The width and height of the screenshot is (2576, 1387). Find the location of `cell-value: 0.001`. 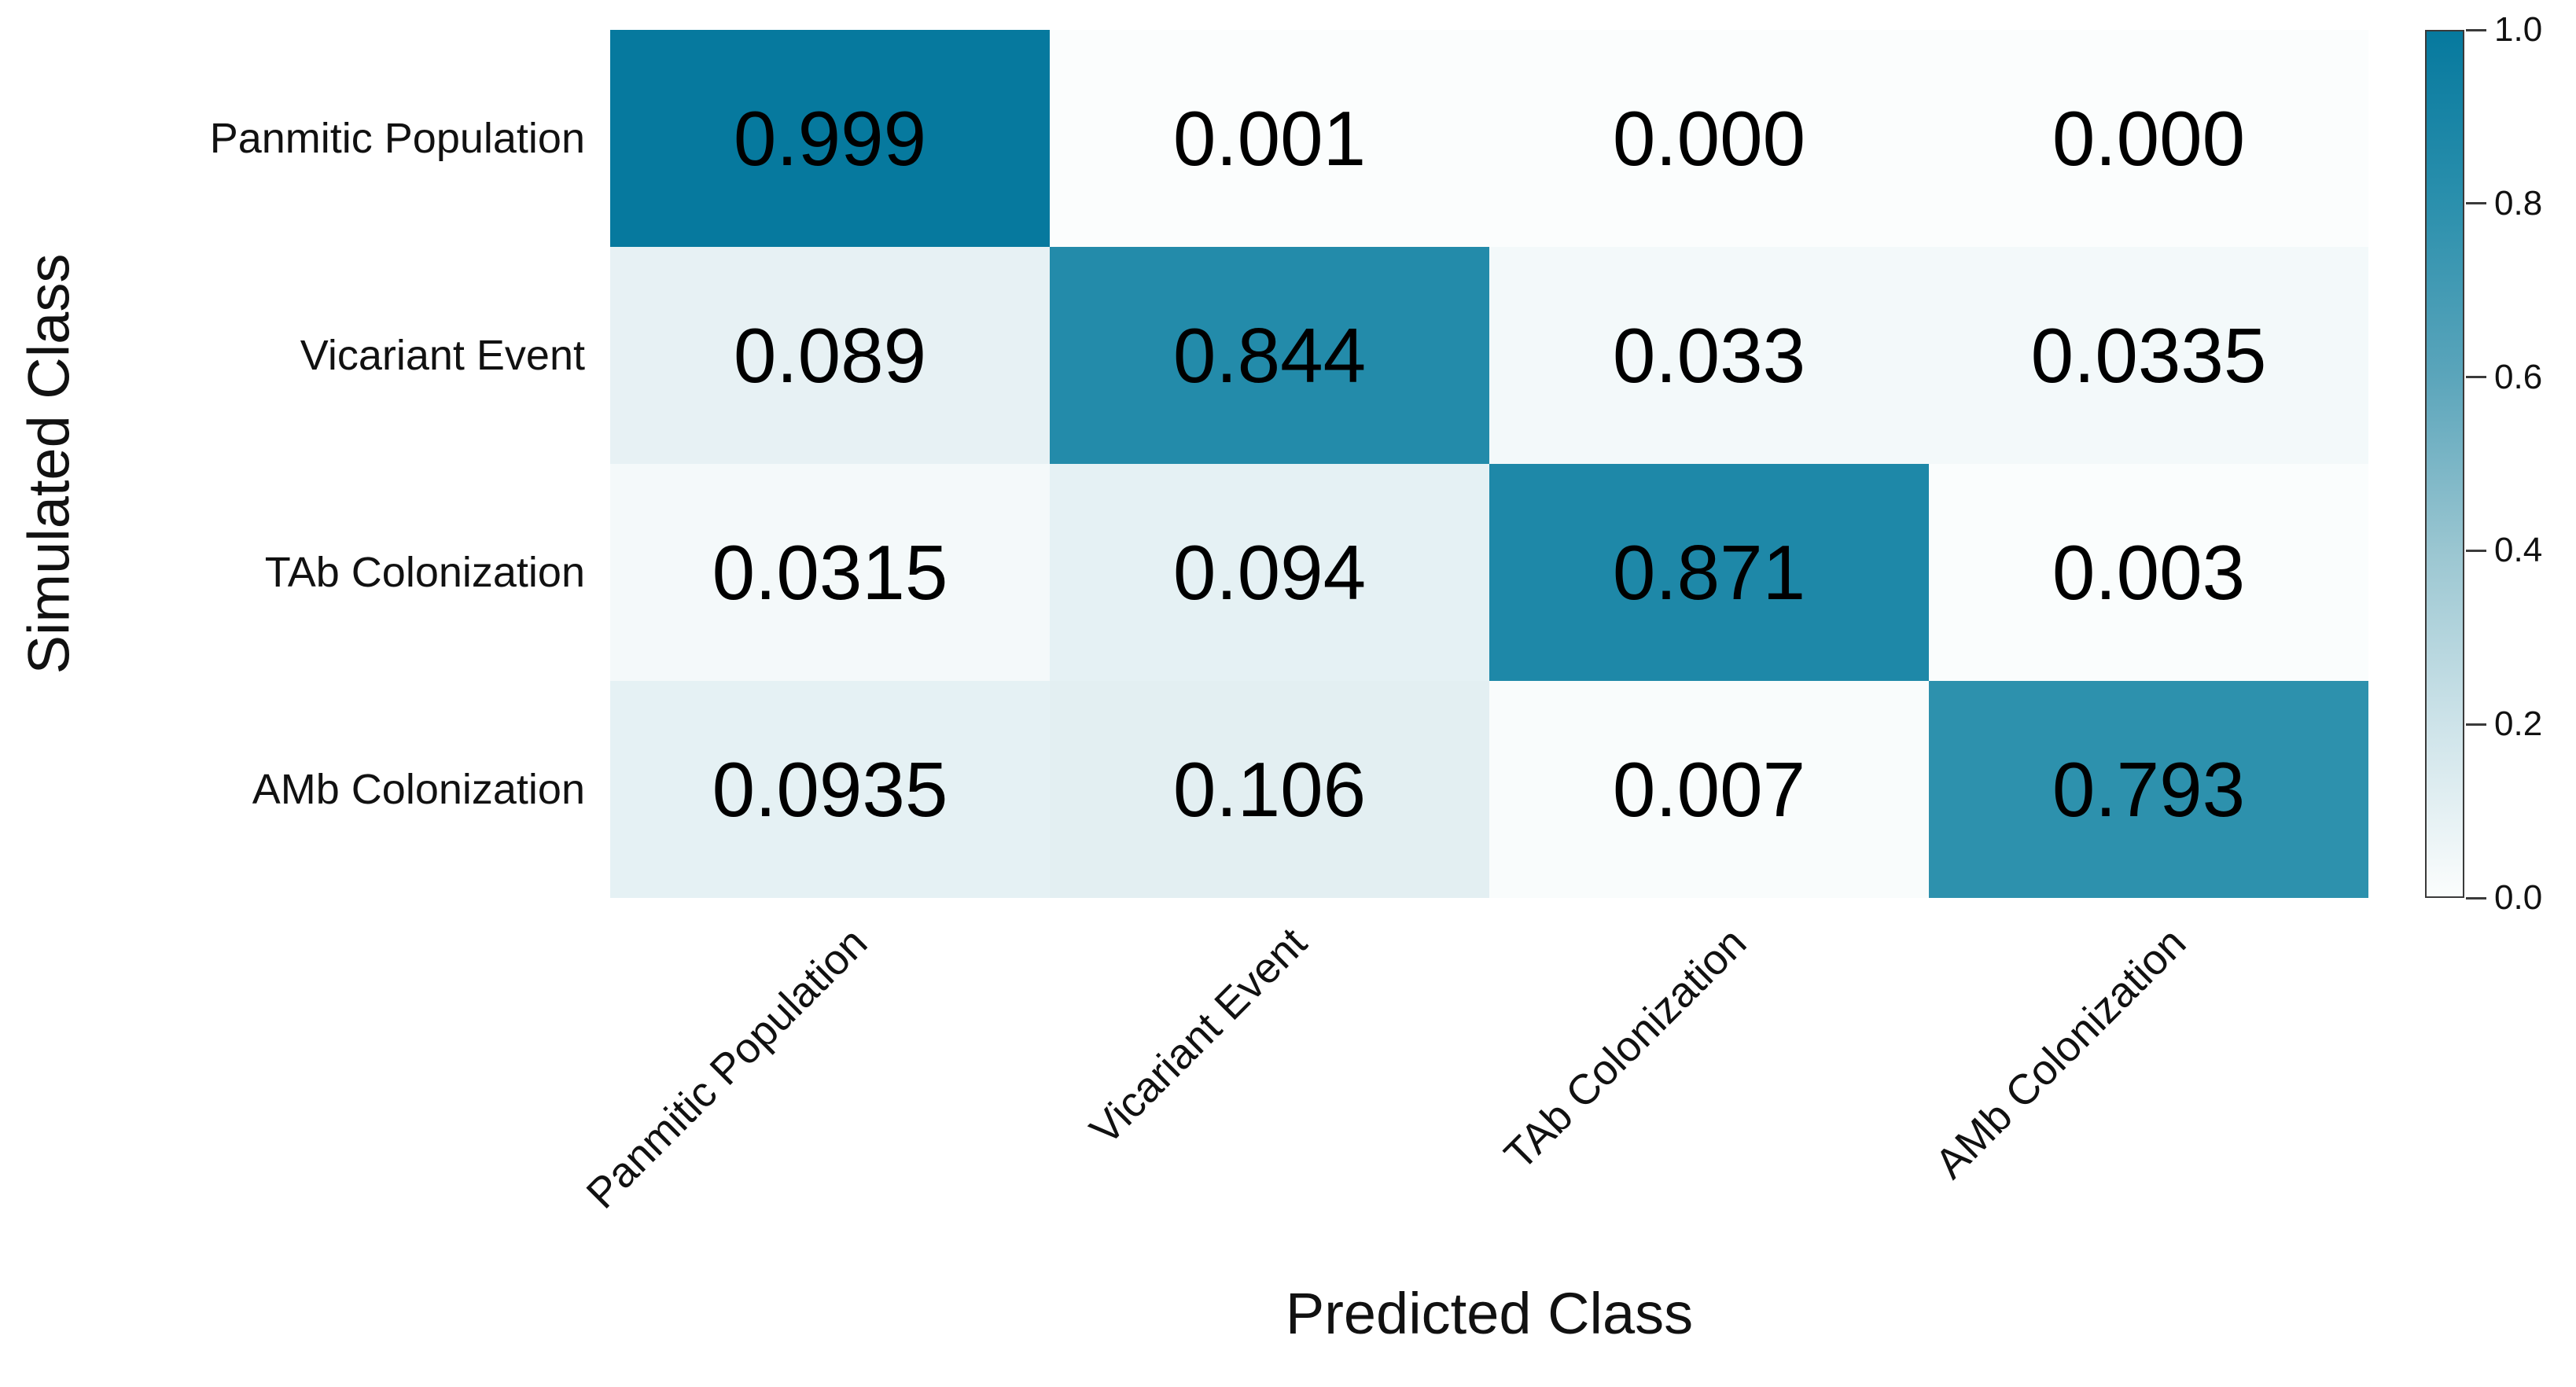

cell-value: 0.001 is located at coordinates (1270, 138).